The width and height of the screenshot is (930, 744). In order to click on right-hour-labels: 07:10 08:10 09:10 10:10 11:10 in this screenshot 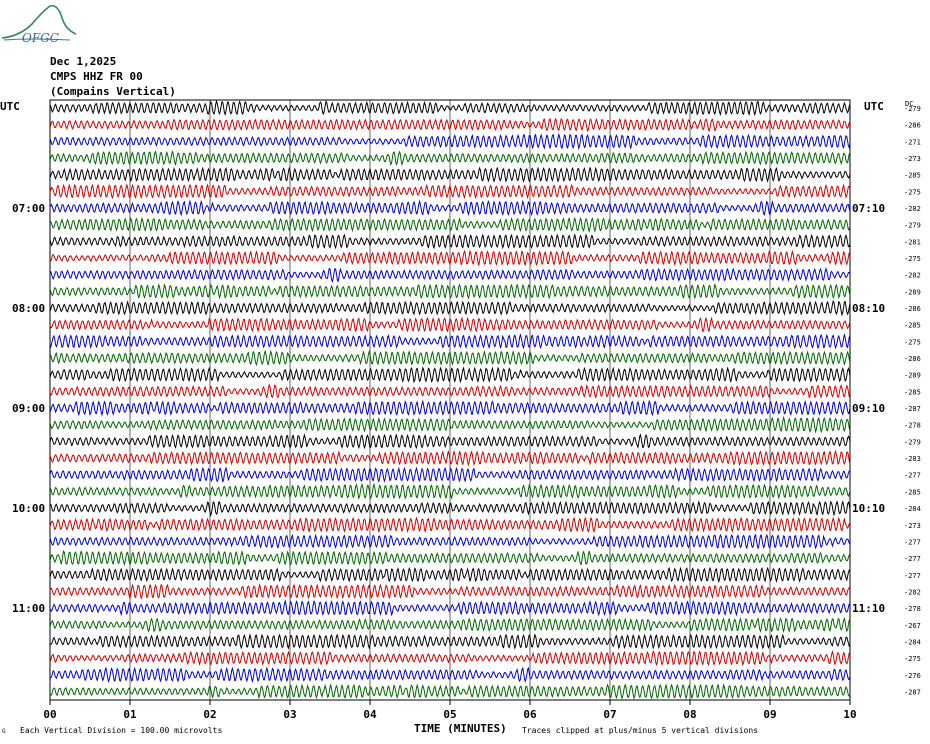, I will do `click(868, 408)`.